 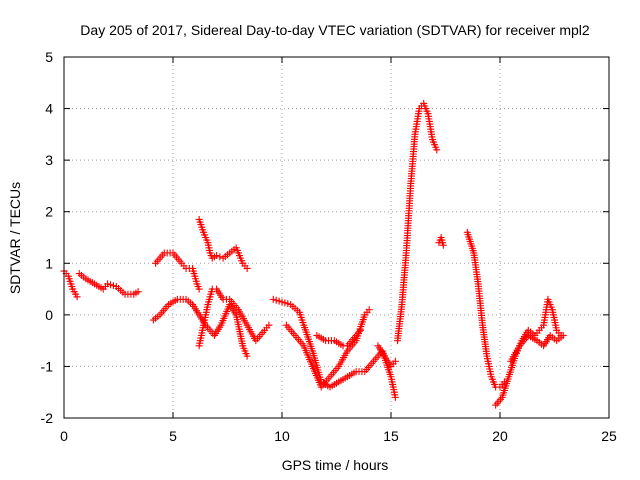 What do you see at coordinates (15, 238) in the screenshot?
I see `y-axis-label: SDTVAR / TECUs` at bounding box center [15, 238].